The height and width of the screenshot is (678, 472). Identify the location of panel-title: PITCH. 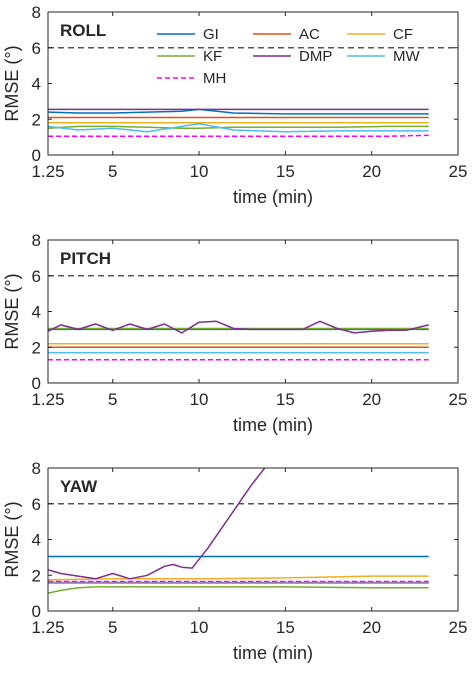
(85, 258).